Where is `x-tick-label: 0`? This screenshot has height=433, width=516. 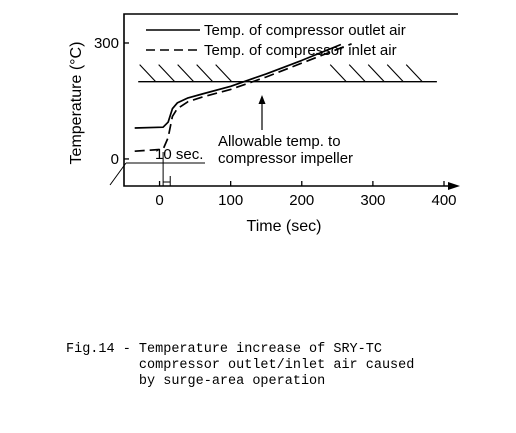
x-tick-label: 0 is located at coordinates (159, 200).